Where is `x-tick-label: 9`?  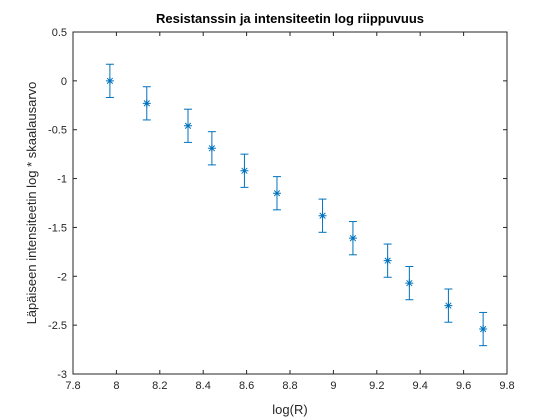 x-tick-label: 9 is located at coordinates (333, 386).